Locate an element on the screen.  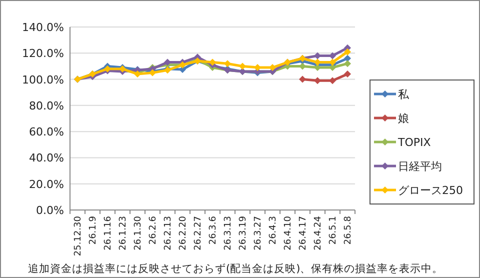
y-tick-label: 60.0% is located at coordinates (46, 132).